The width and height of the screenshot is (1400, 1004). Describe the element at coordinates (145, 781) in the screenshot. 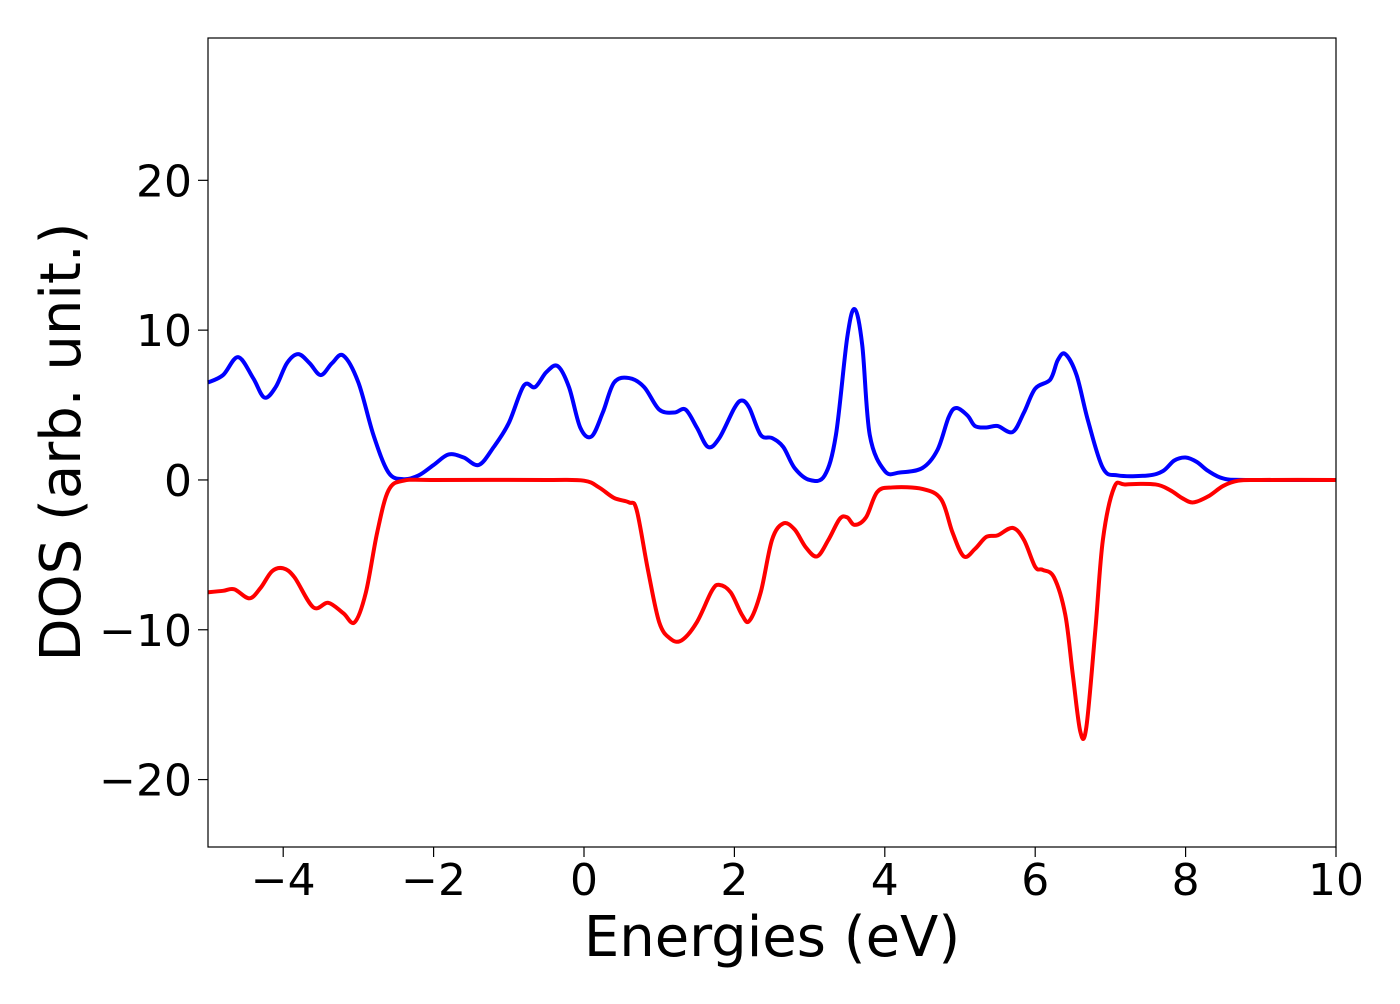

I see `y-tick-label: −20` at that location.